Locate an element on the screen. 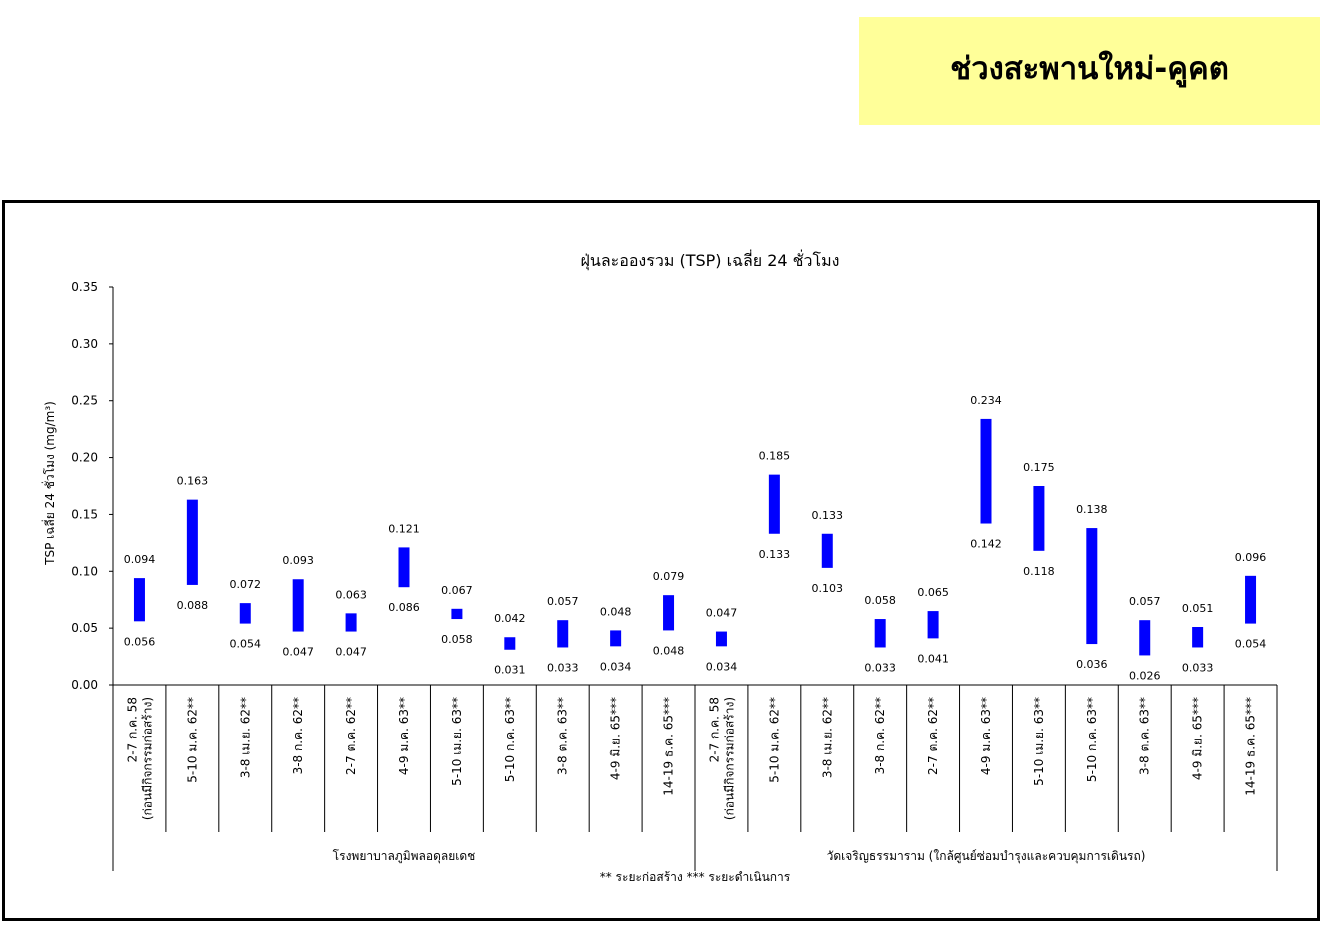 This screenshot has height=926, width=1323. y-tick-label: 0.05 is located at coordinates (84, 628).